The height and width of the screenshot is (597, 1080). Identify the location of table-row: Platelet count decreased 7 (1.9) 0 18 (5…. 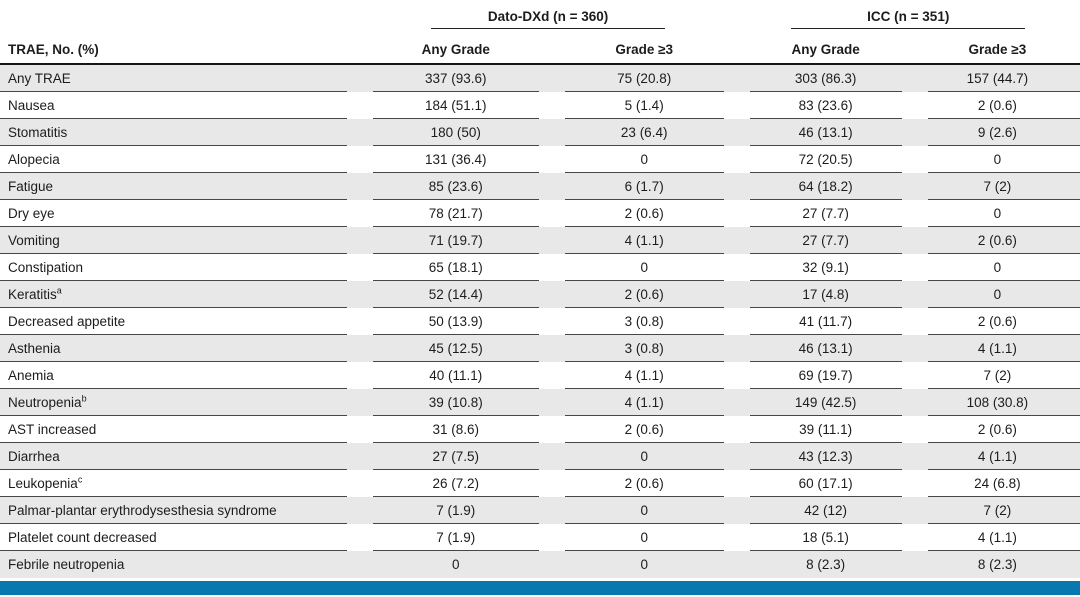
(540, 537).